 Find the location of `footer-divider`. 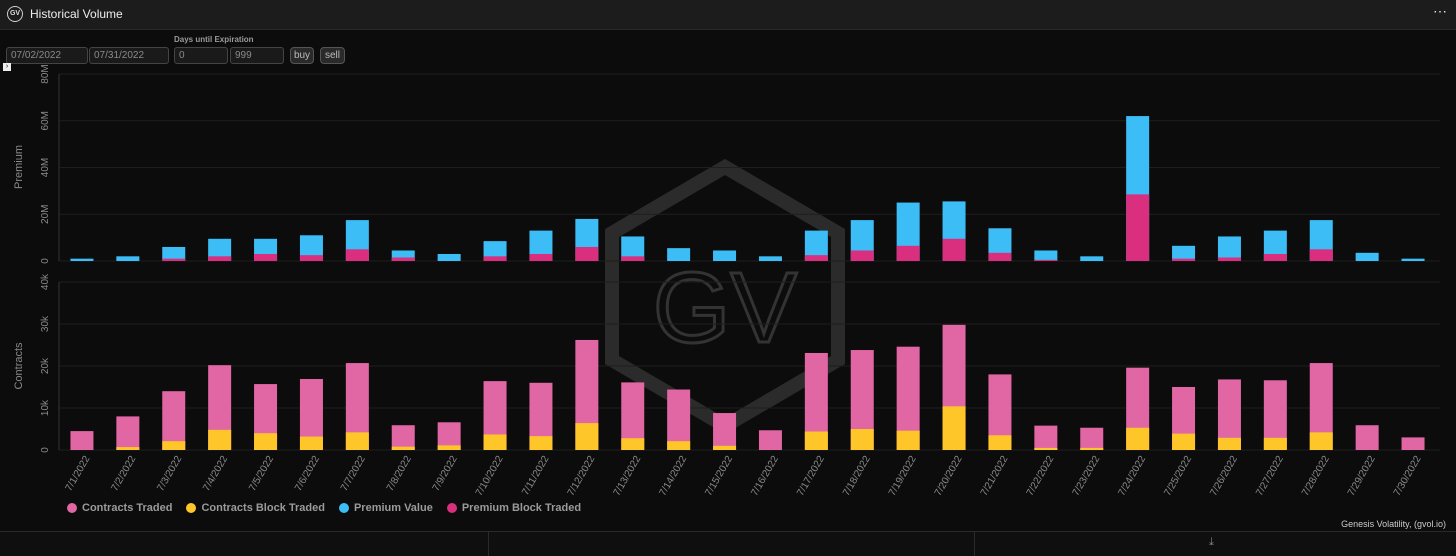

footer-divider is located at coordinates (488, 544).